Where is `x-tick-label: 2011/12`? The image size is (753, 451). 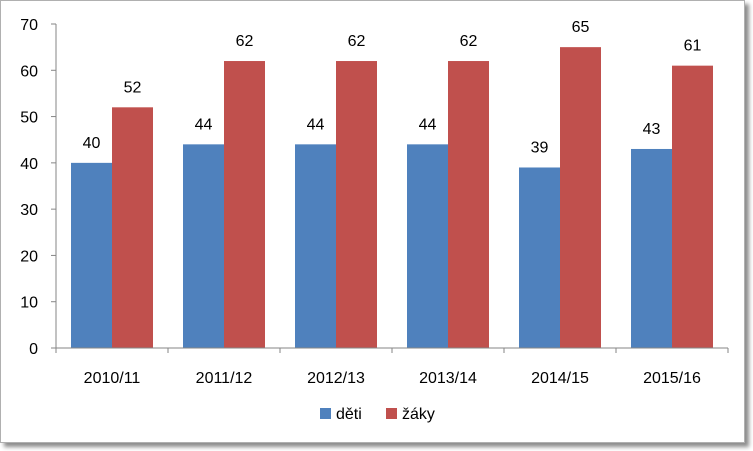
x-tick-label: 2011/12 is located at coordinates (224, 378).